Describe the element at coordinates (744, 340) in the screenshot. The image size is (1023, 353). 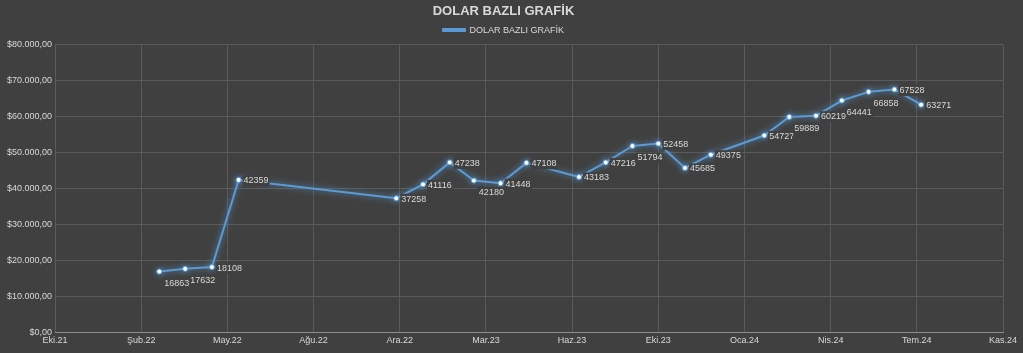
I see `x-tick-label: Oca.24` at that location.